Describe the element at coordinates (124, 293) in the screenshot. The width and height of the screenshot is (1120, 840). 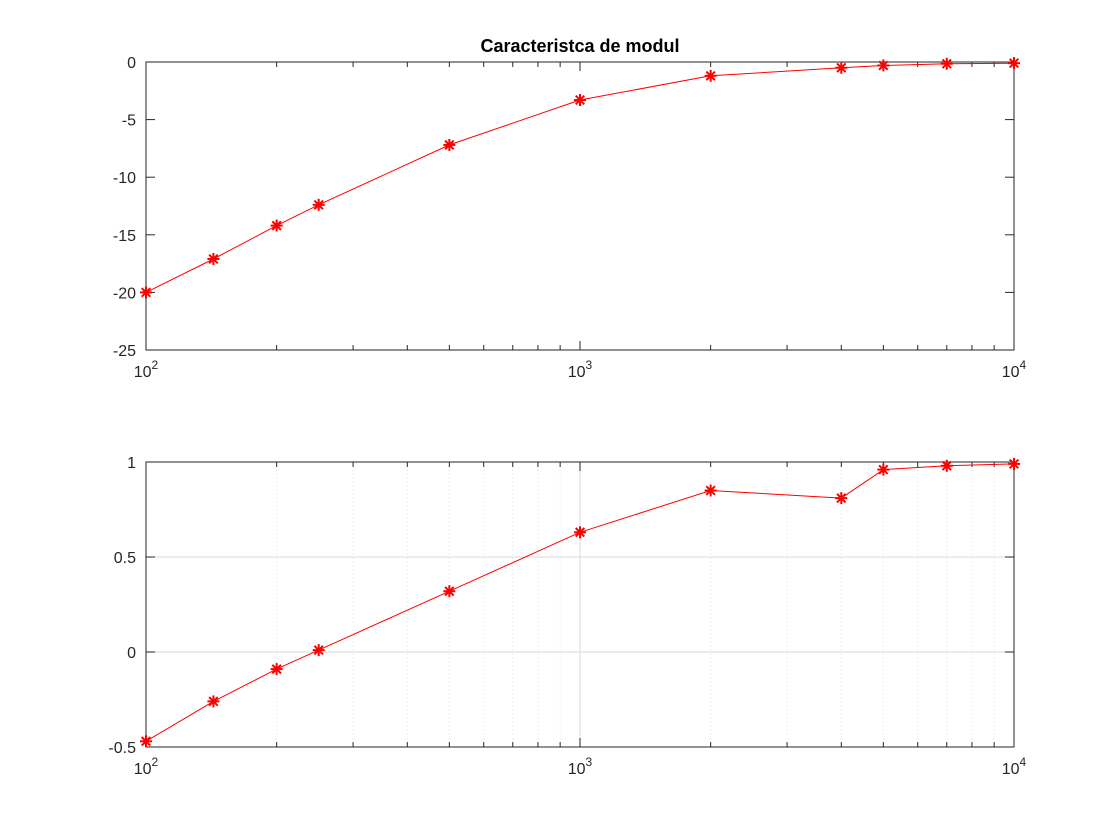
I see `y-tick-label: -20` at that location.